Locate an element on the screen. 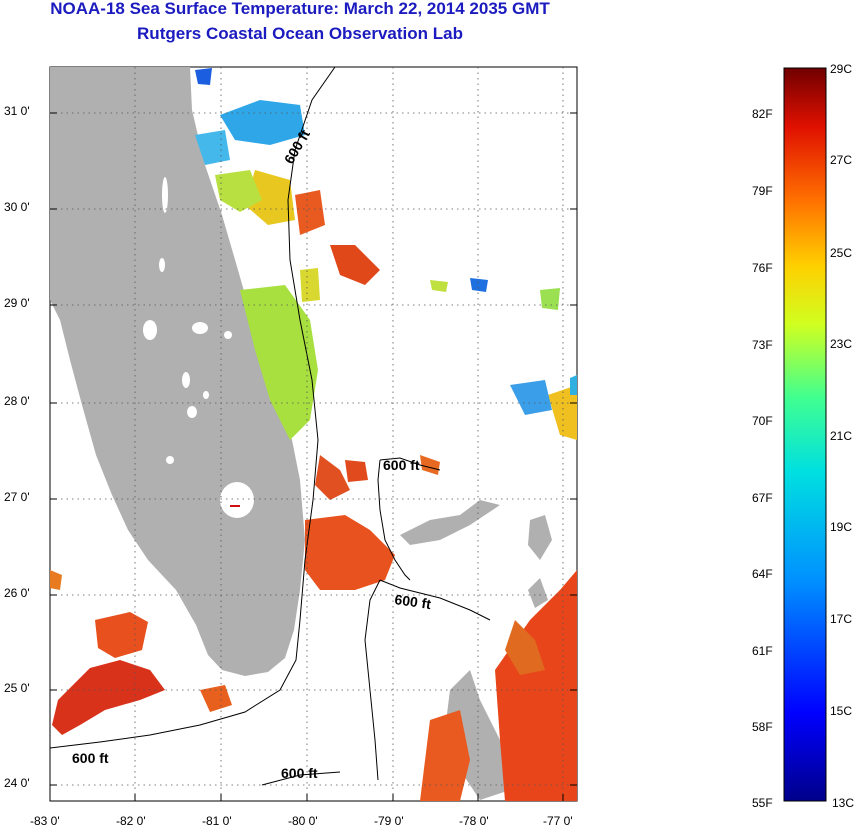 This screenshot has height=832, width=864. colorbar-c-label: 13C is located at coordinates (843, 803).